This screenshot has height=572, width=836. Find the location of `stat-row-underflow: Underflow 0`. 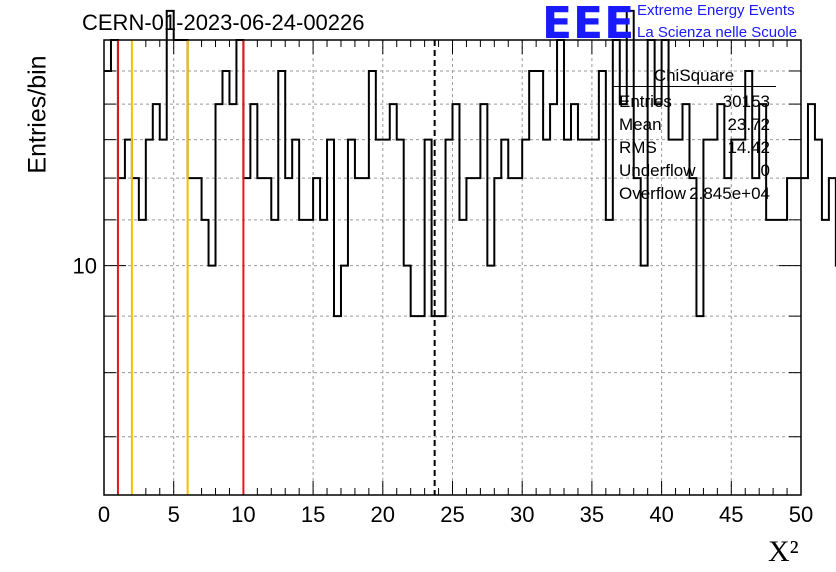

stat-row-underflow: Underflow 0 is located at coordinates (694, 170).